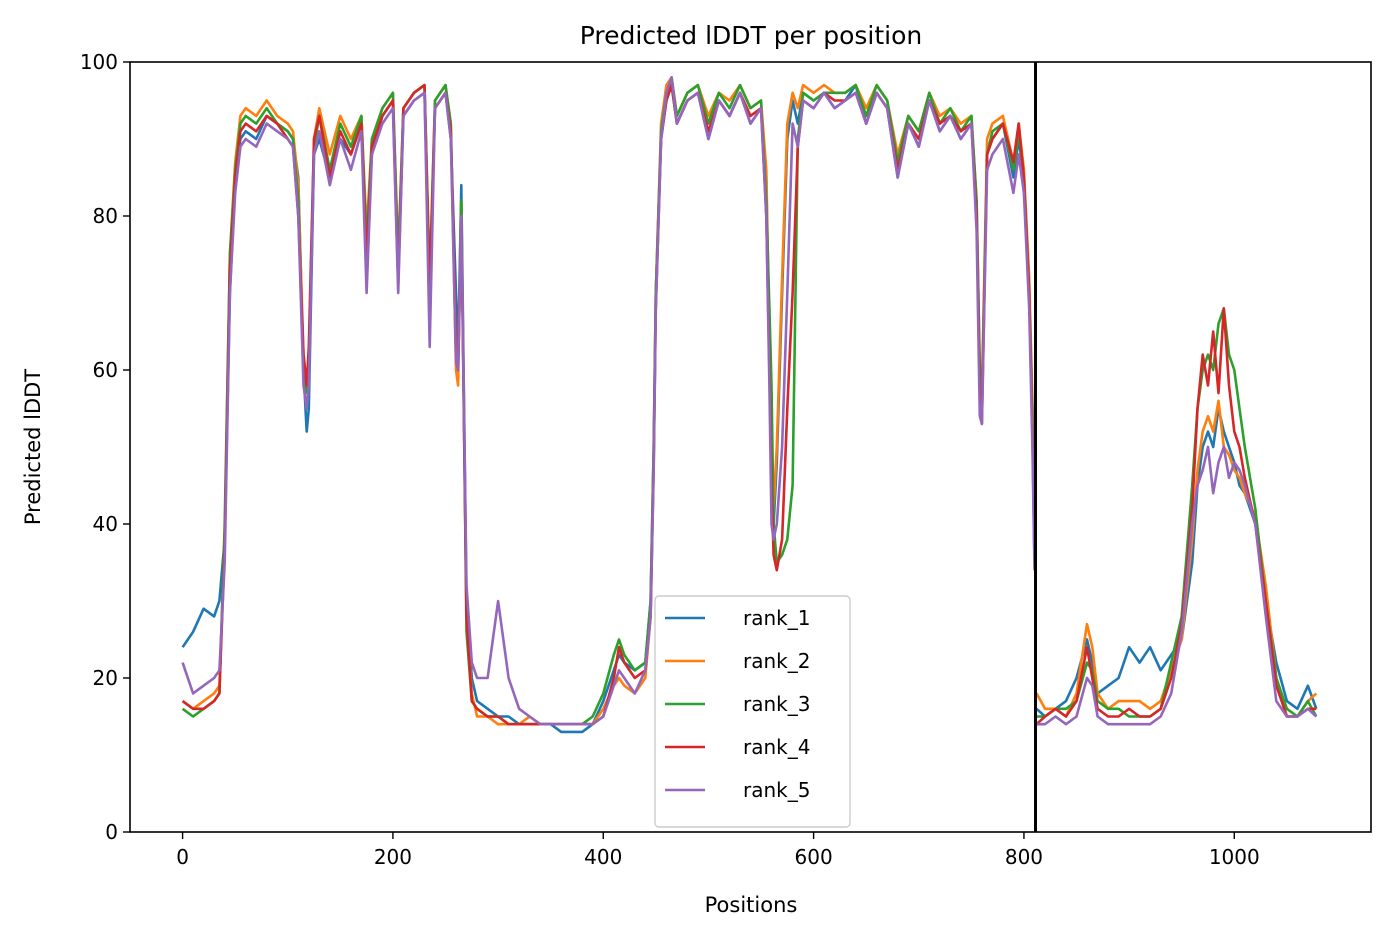 This screenshot has width=1391, height=939. What do you see at coordinates (99, 62) in the screenshot?
I see `y-tick-label: 100` at bounding box center [99, 62].